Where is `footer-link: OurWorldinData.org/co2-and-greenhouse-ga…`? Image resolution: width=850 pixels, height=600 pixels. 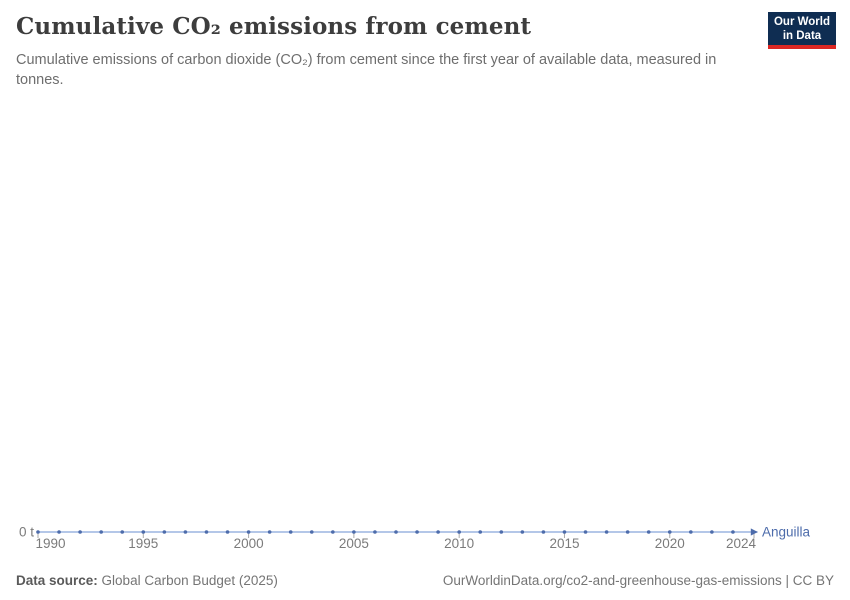 footer-link: OurWorldinData.org/co2-and-greenhouse-ga… is located at coordinates (638, 580).